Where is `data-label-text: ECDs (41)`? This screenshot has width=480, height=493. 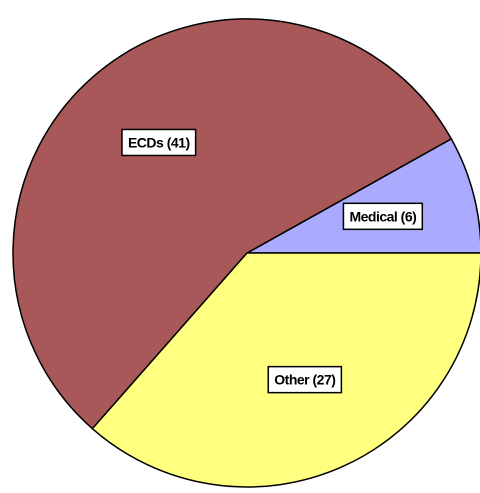
data-label-text: ECDs (41) is located at coordinates (159, 142).